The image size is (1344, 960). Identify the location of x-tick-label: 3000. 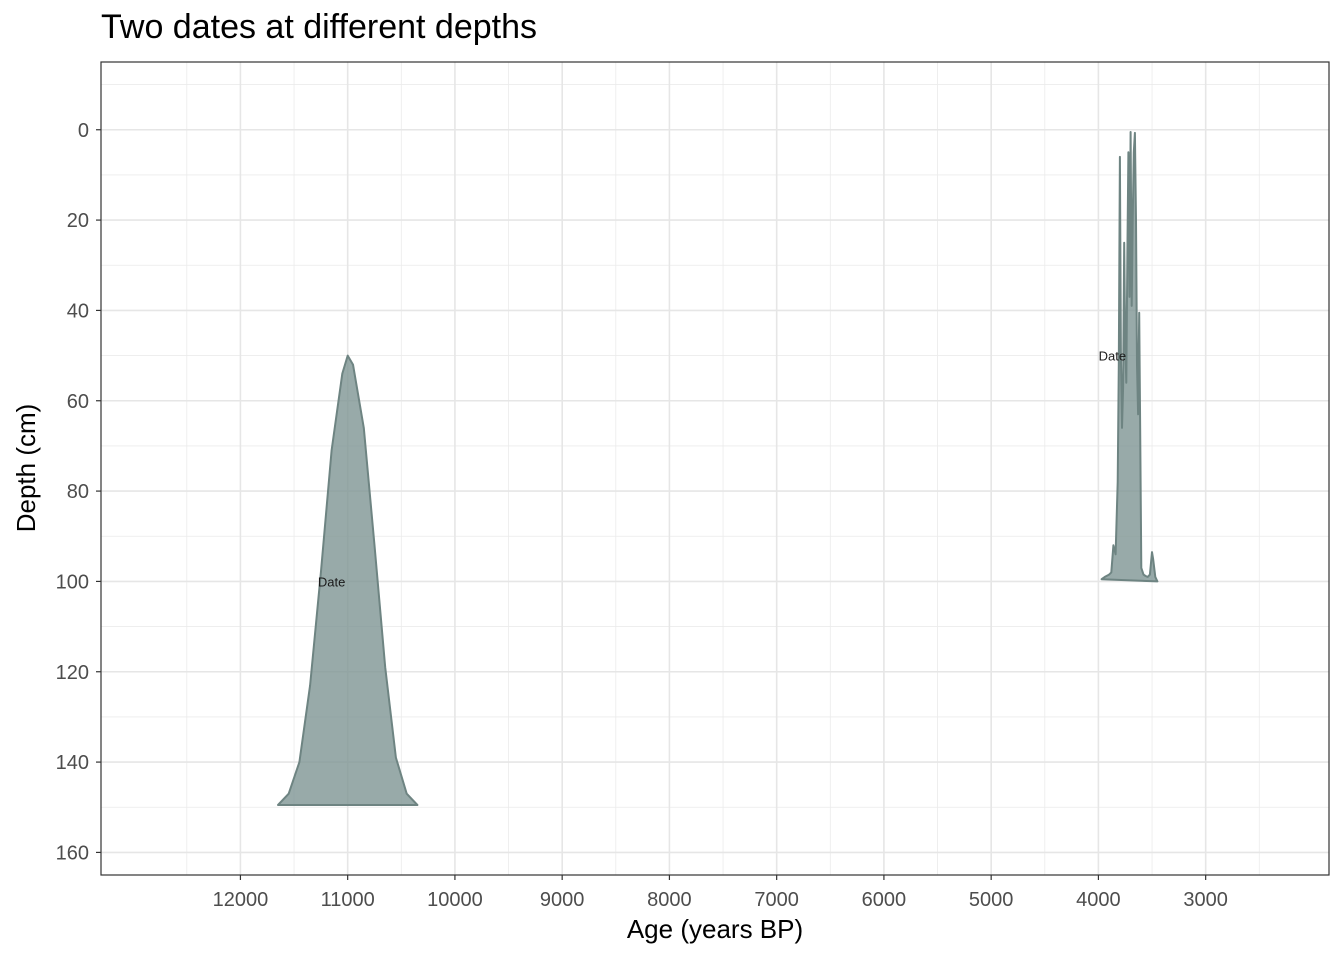
(1205, 900).